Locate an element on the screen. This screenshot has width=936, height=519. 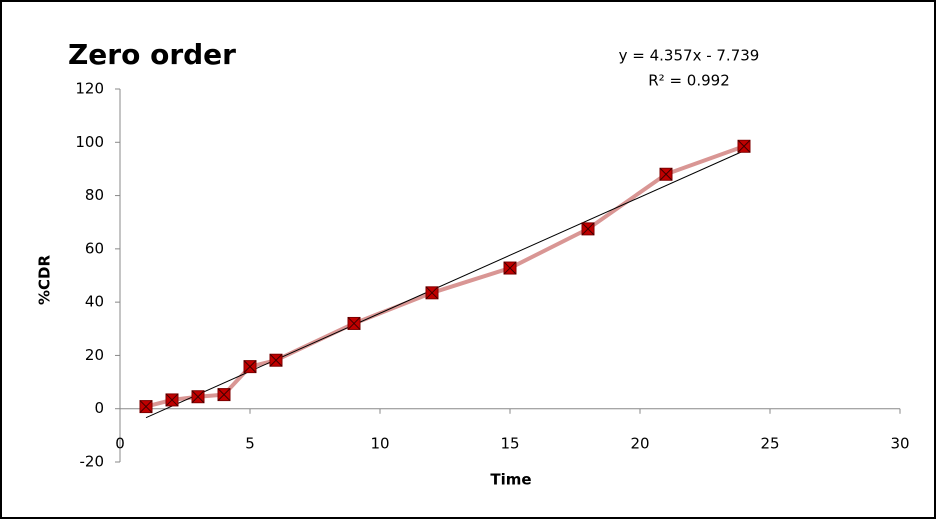
y-axis-label: %CDR is located at coordinates (45, 280).